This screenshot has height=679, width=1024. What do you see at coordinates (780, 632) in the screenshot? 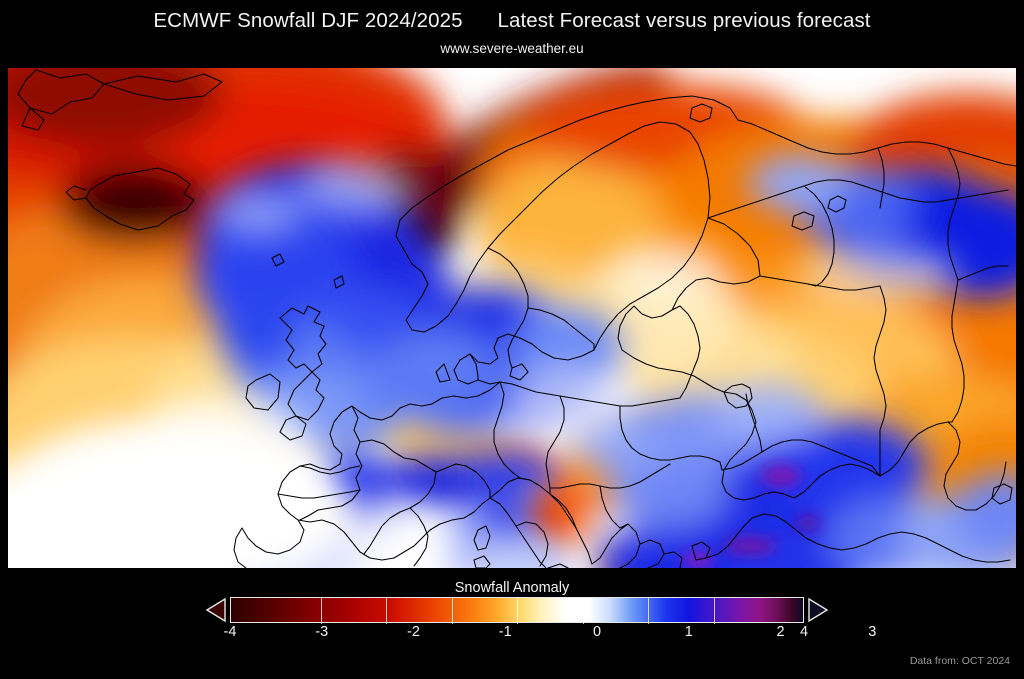
I see `colorbar-tick-label: 2` at bounding box center [780, 632].